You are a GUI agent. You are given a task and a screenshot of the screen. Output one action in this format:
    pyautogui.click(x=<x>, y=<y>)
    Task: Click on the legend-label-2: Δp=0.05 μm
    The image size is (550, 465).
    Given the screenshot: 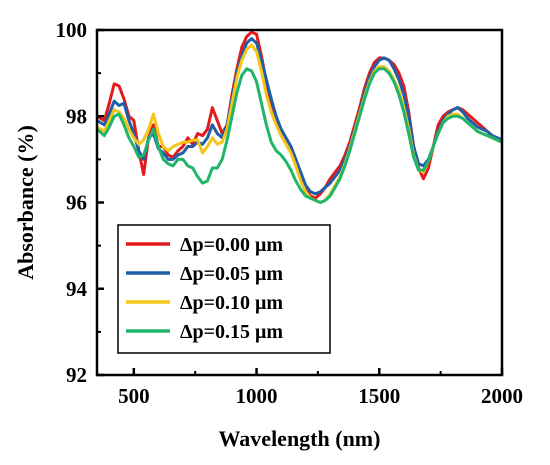 What is the action you would take?
    pyautogui.click(x=231, y=274)
    